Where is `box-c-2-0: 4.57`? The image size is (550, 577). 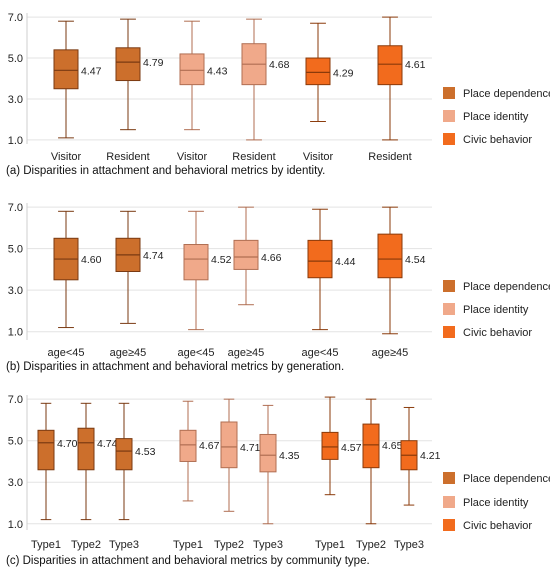
box-c-2-0: 4.57 is located at coordinates (341, 446).